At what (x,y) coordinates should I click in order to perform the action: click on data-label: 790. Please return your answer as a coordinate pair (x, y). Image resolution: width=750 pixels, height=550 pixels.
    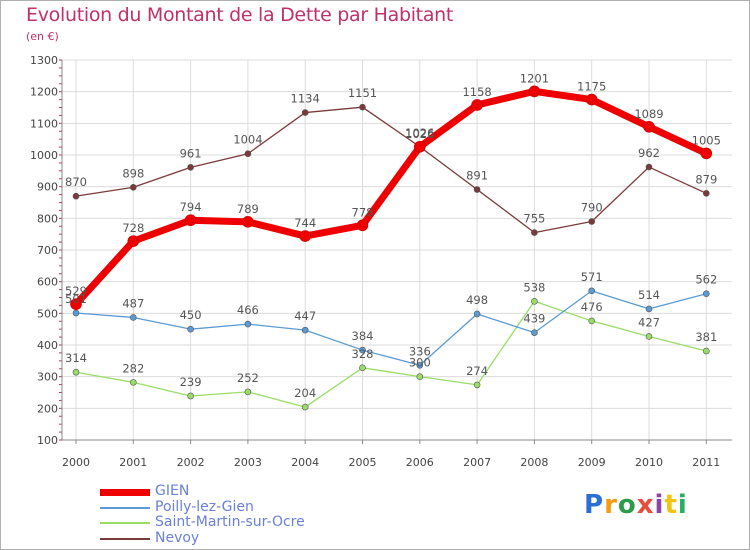
    Looking at the image, I should click on (592, 208).